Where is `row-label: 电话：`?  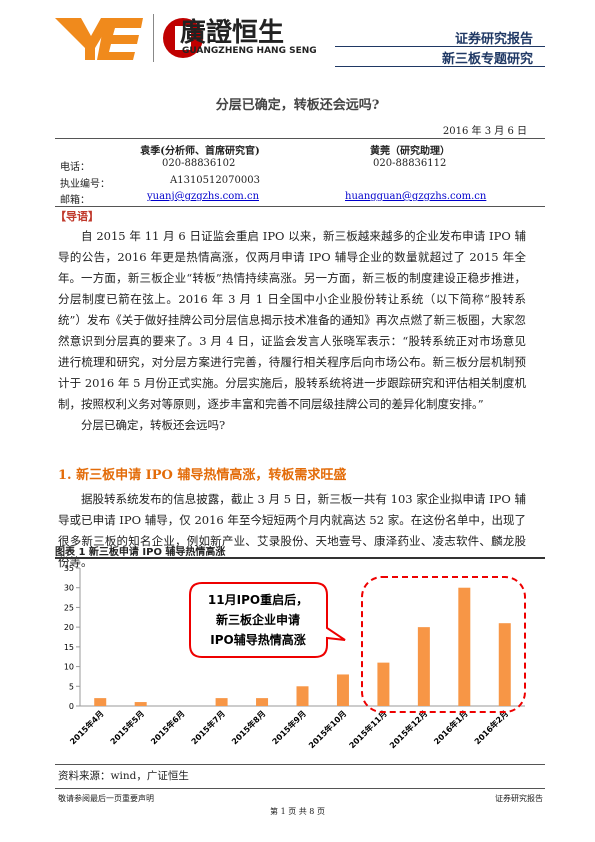
row-label: 电话： is located at coordinates (75, 167).